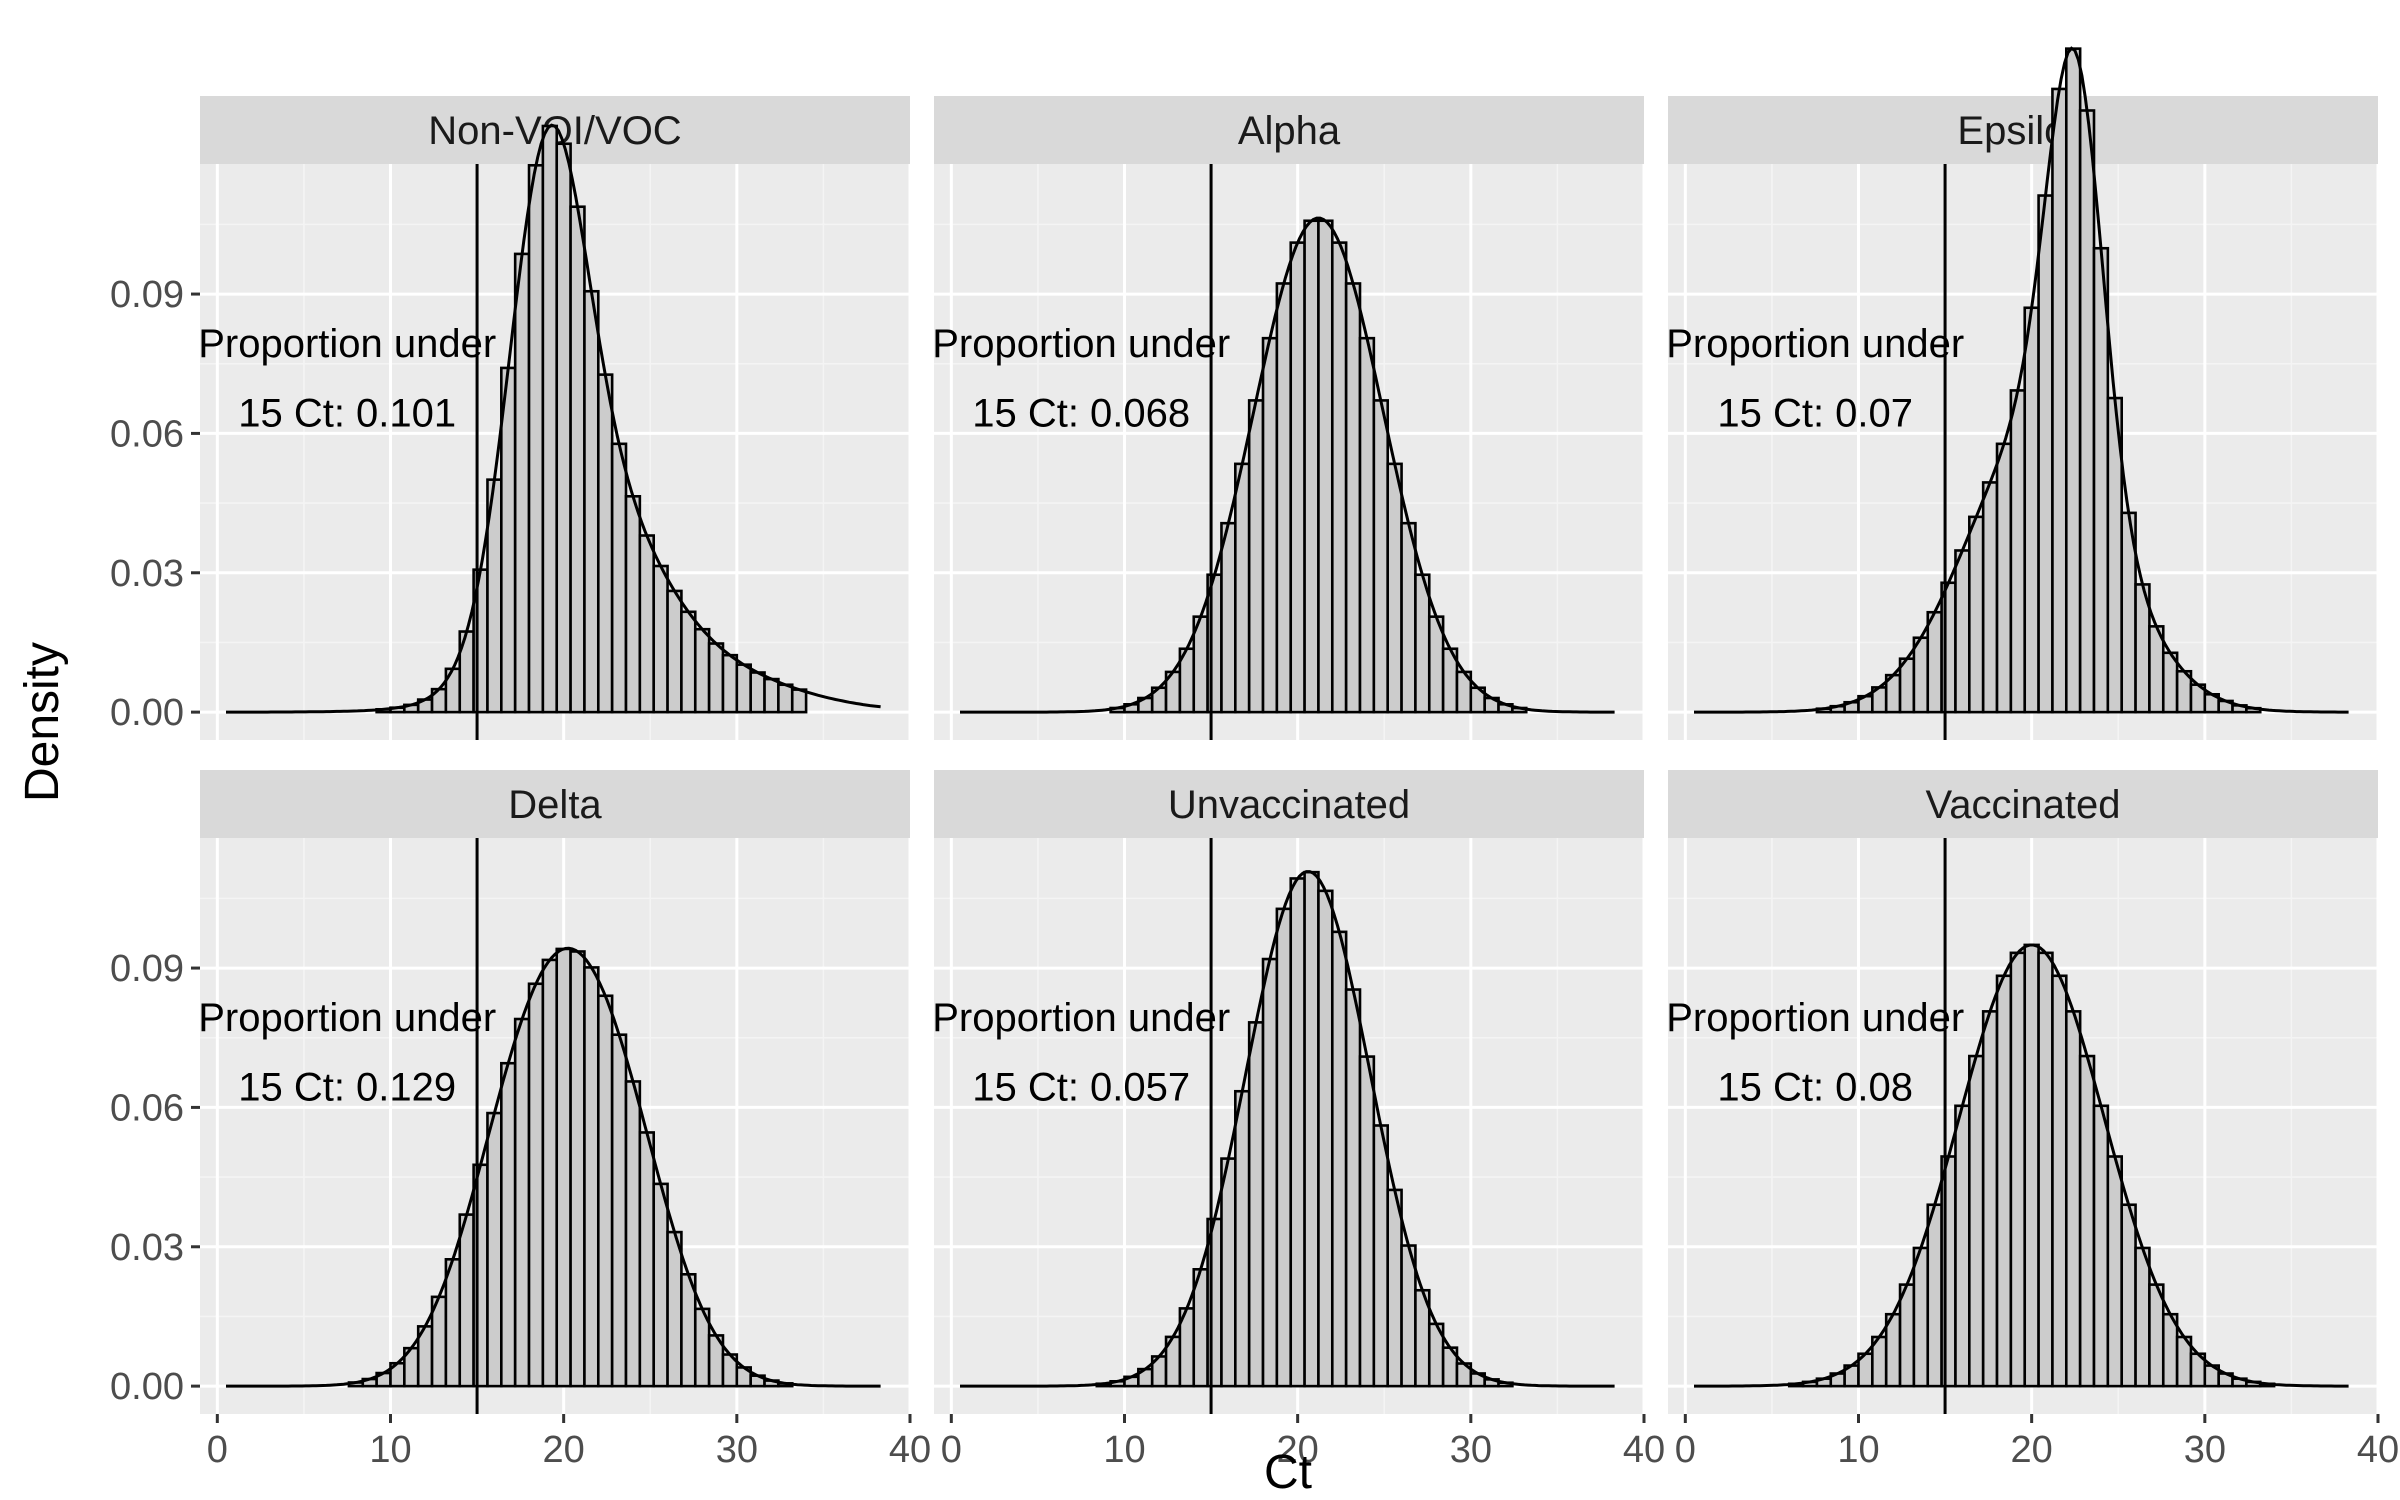 The height and width of the screenshot is (1500, 2400). I want to click on annotation-line-2: 15 Ct: 0.07, so click(1815, 413).